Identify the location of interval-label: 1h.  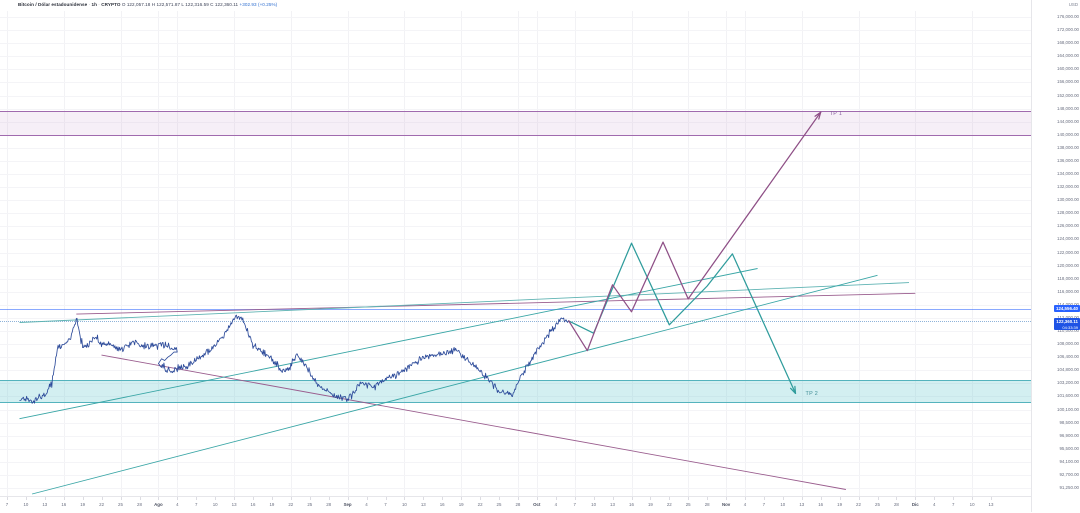
(94, 4).